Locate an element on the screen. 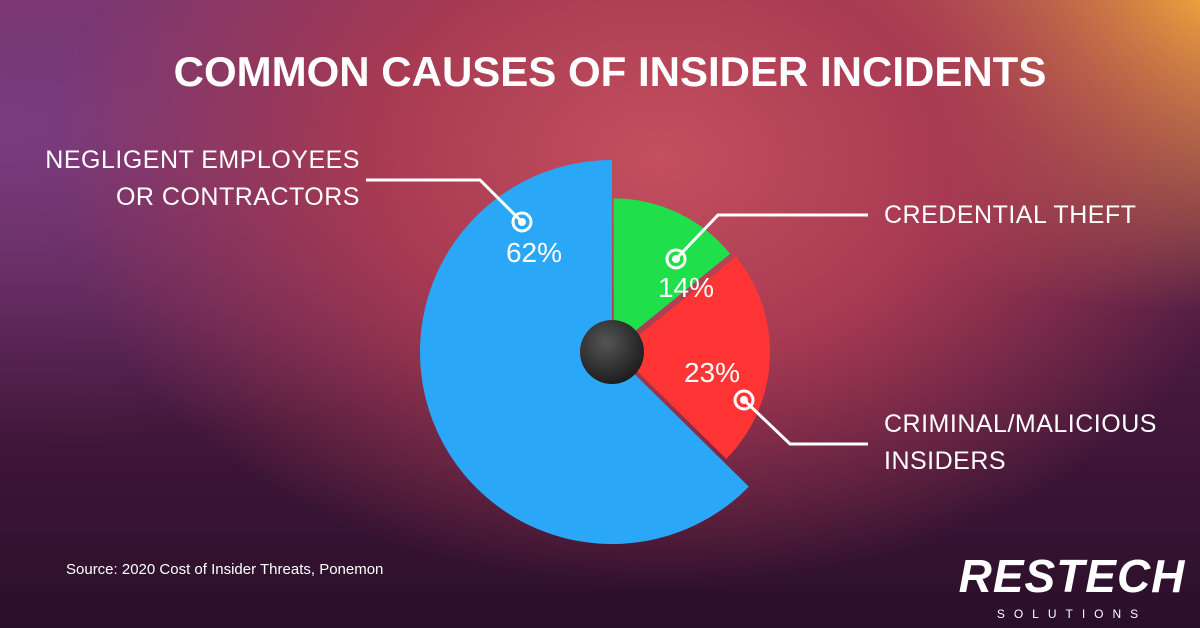  value-label: 14% is located at coordinates (686, 287).